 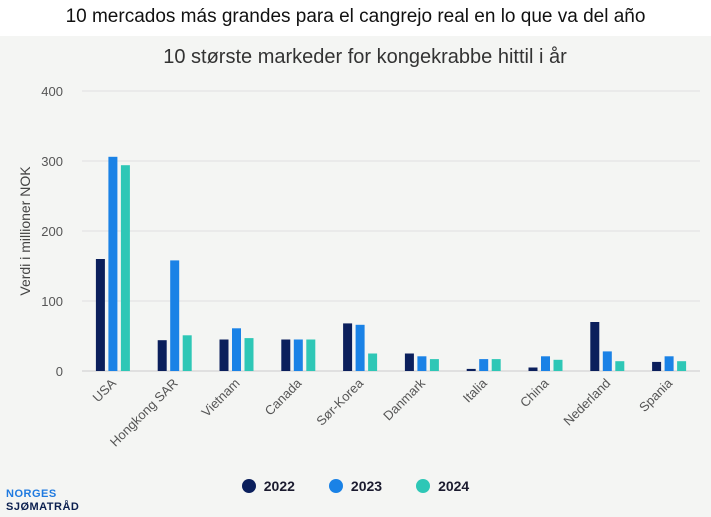 What do you see at coordinates (682, 366) in the screenshot?
I see `bar-spania-2024` at bounding box center [682, 366].